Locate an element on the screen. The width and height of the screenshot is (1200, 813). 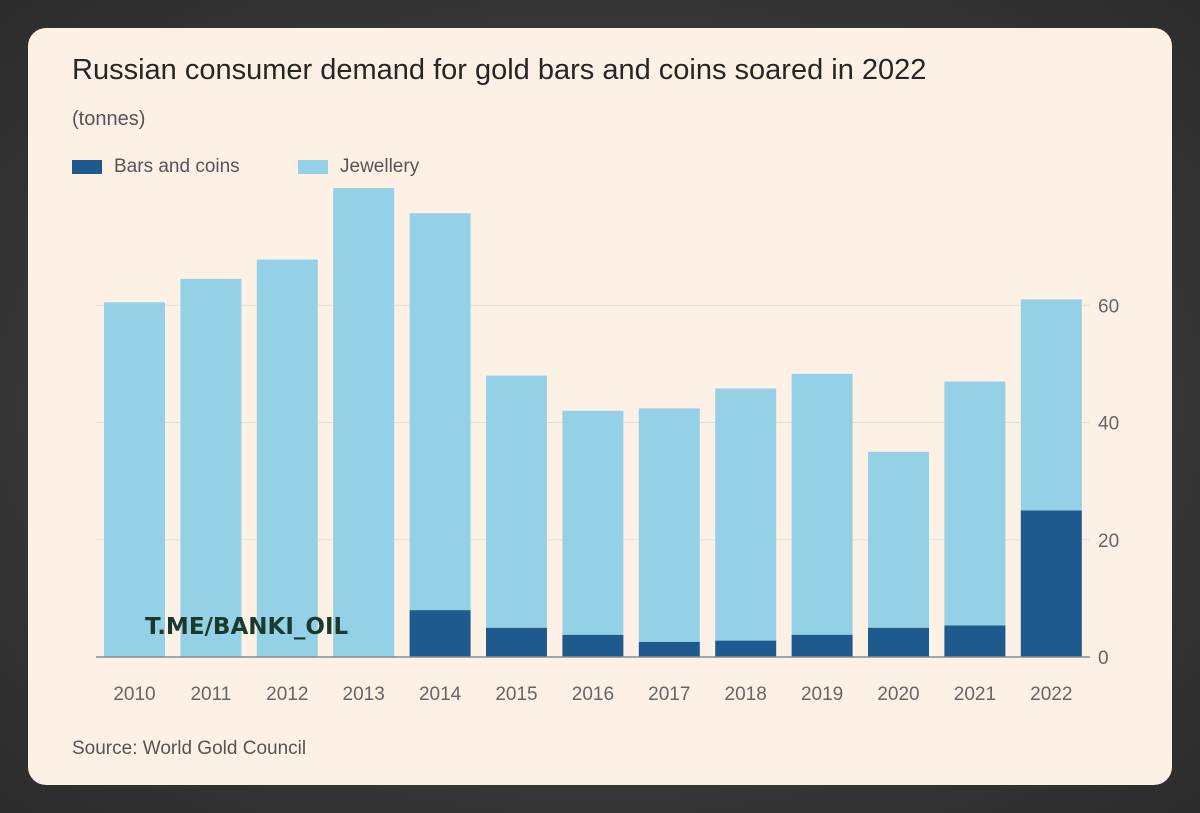
x-tick-label: 2022 is located at coordinates (1051, 694).